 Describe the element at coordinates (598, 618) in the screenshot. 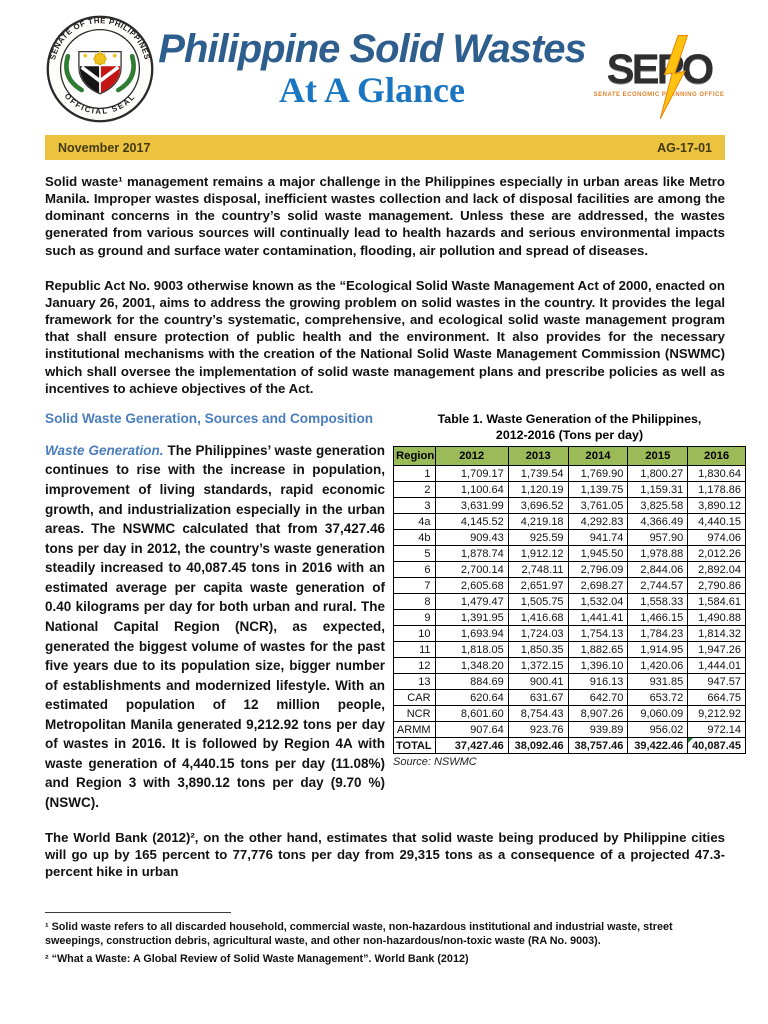

I see `value-cell: 1,441.41` at that location.